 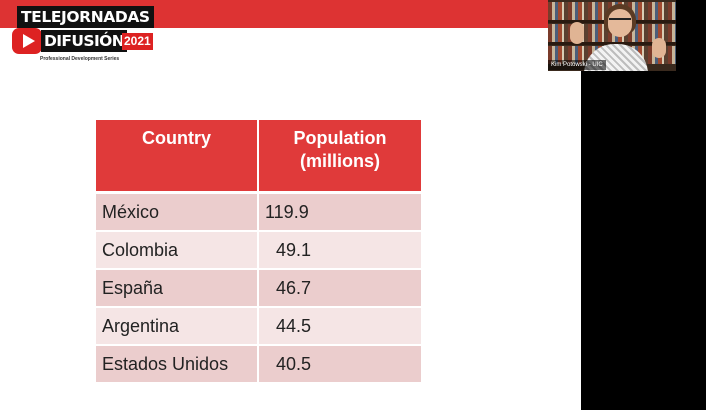 I want to click on table-row: Argentina 44.5, so click(x=258, y=326).